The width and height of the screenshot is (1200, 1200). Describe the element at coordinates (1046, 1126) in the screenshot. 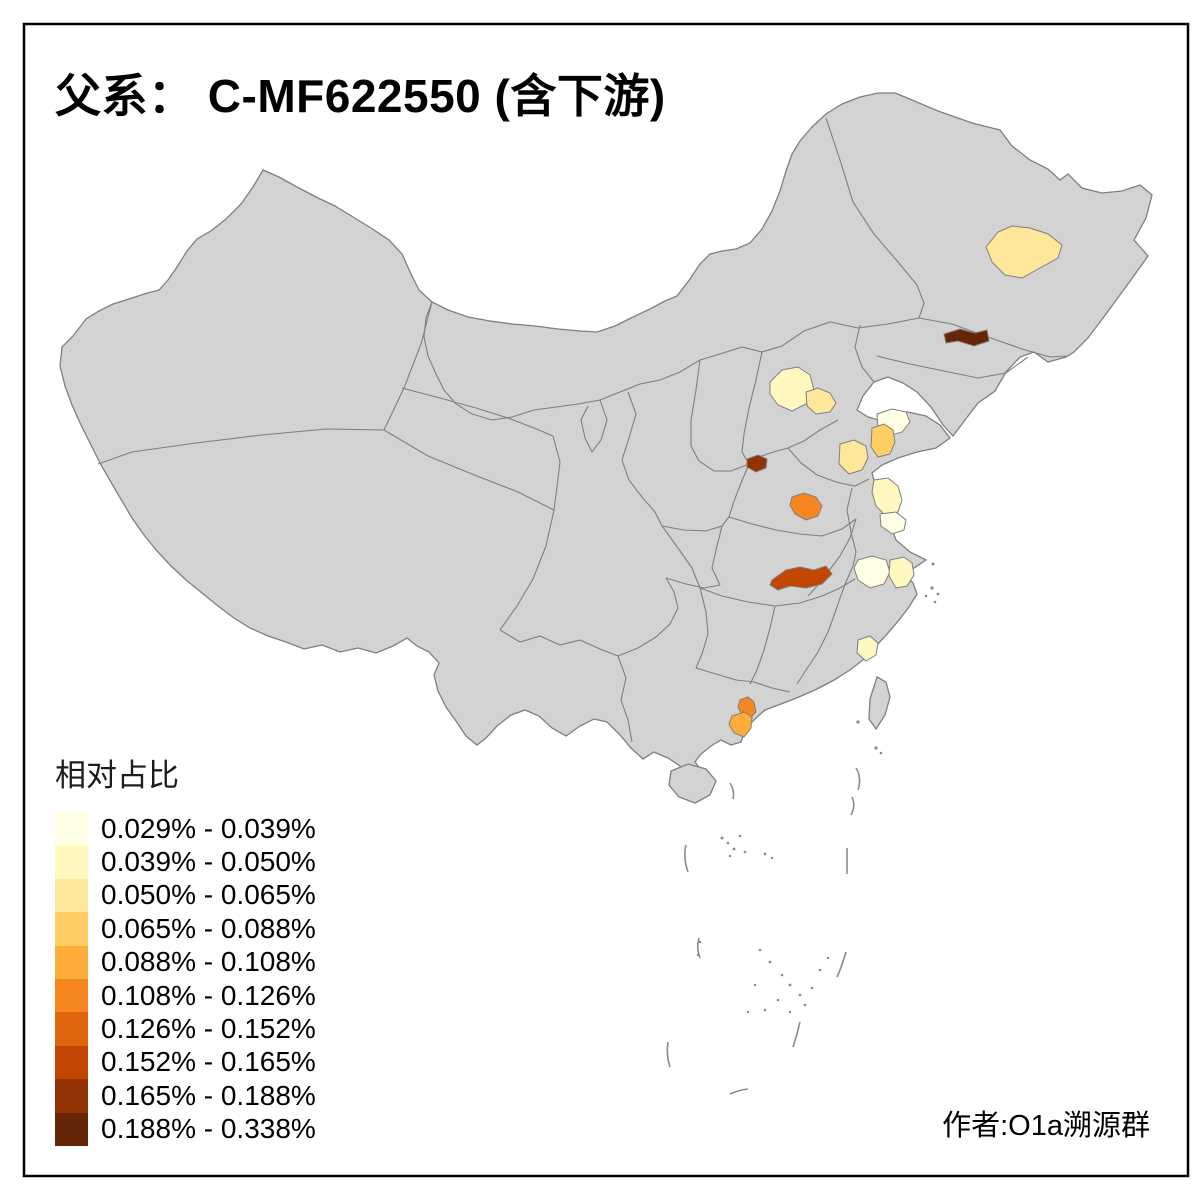

I see `author-credit: 作者:O1a溯源群` at that location.